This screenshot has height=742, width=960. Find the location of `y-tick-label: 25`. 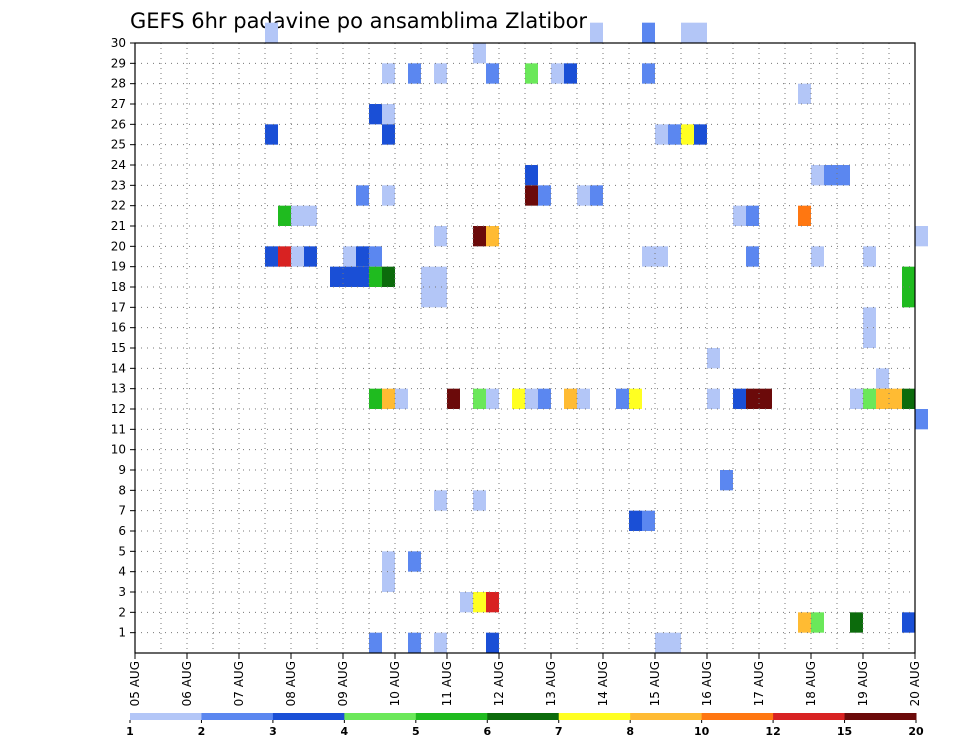

y-tick-label: 25 is located at coordinates (118, 145).